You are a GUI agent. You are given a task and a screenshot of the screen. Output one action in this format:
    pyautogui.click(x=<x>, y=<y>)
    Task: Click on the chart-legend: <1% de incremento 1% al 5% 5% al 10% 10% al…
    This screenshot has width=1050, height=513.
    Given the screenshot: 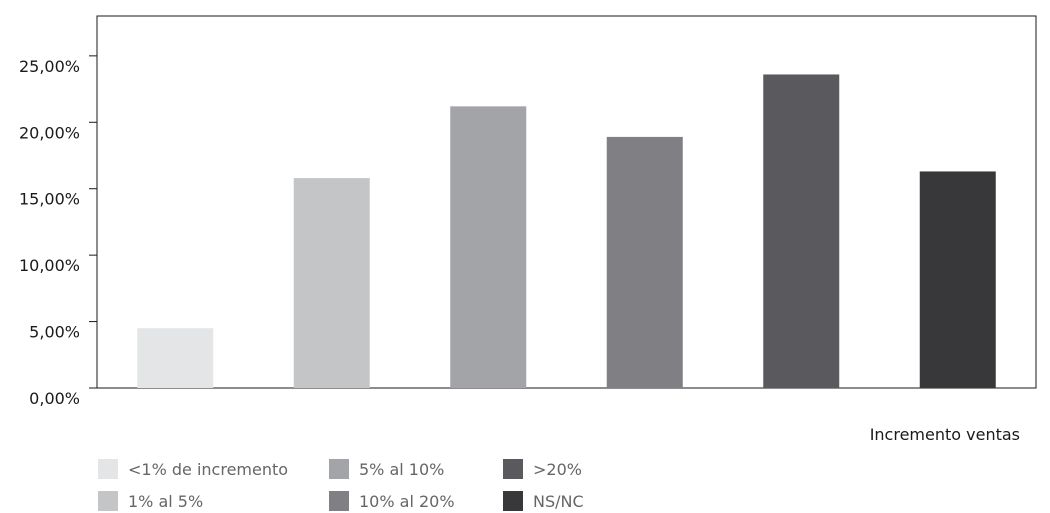 What is the action you would take?
    pyautogui.click(x=378, y=485)
    